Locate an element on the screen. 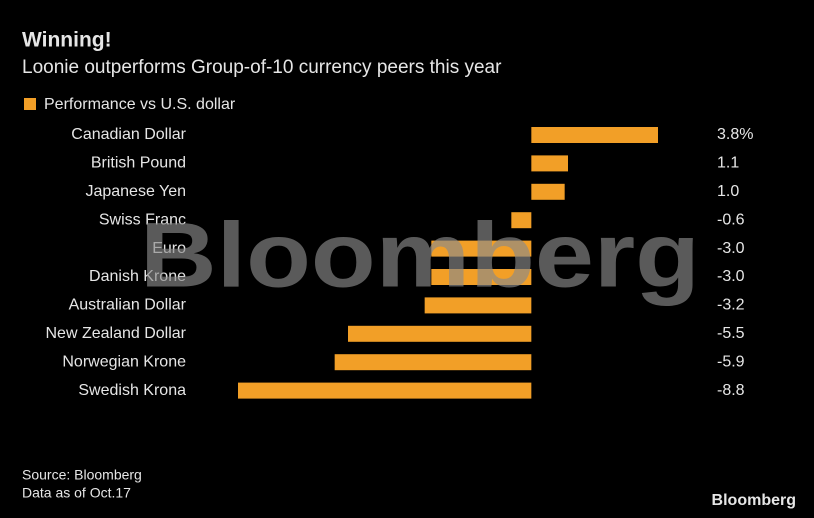 Image resolution: width=814 pixels, height=518 pixels. source: Source: Bloomberg is located at coordinates (82, 475).